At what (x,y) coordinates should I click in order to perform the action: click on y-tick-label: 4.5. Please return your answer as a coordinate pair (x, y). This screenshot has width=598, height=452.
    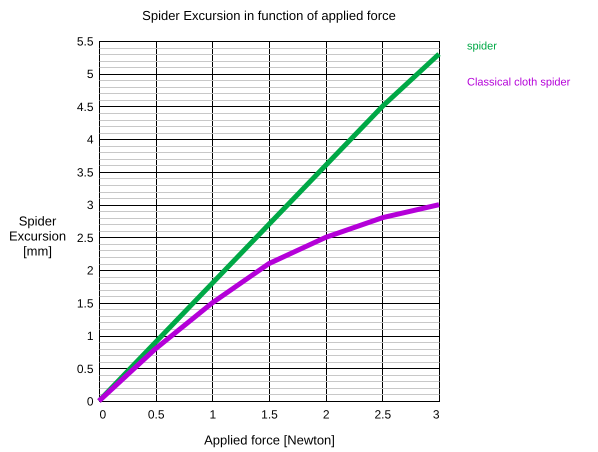
    Looking at the image, I should click on (85, 107).